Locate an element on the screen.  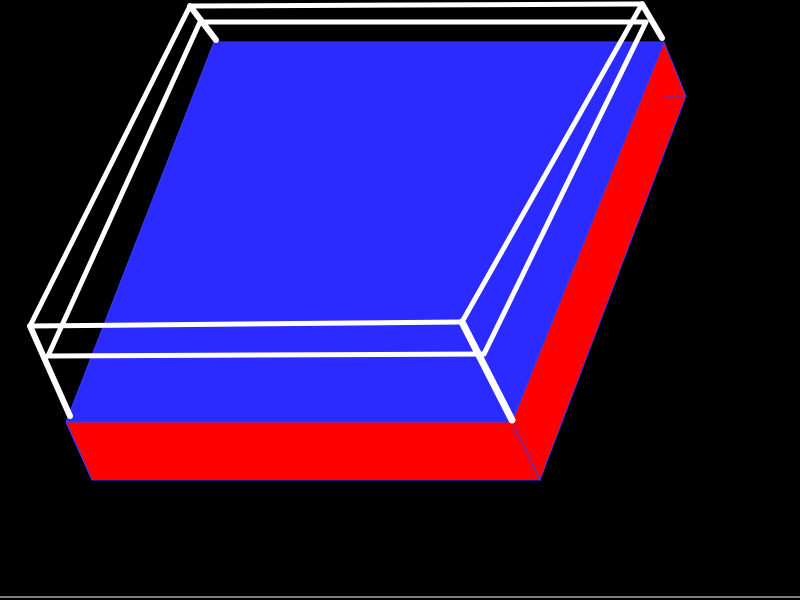
wire-post-front-right is located at coordinates (487, 371).